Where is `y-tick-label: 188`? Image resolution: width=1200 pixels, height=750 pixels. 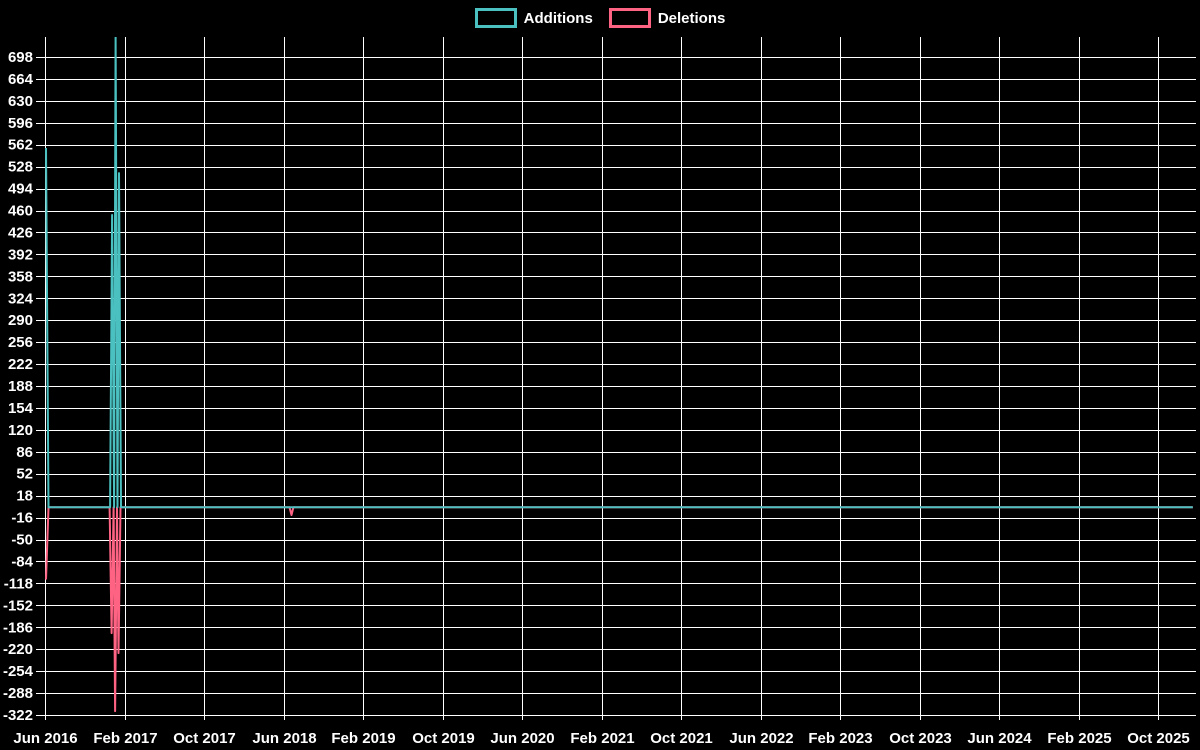
y-tick-label: 188 is located at coordinates (20, 386).